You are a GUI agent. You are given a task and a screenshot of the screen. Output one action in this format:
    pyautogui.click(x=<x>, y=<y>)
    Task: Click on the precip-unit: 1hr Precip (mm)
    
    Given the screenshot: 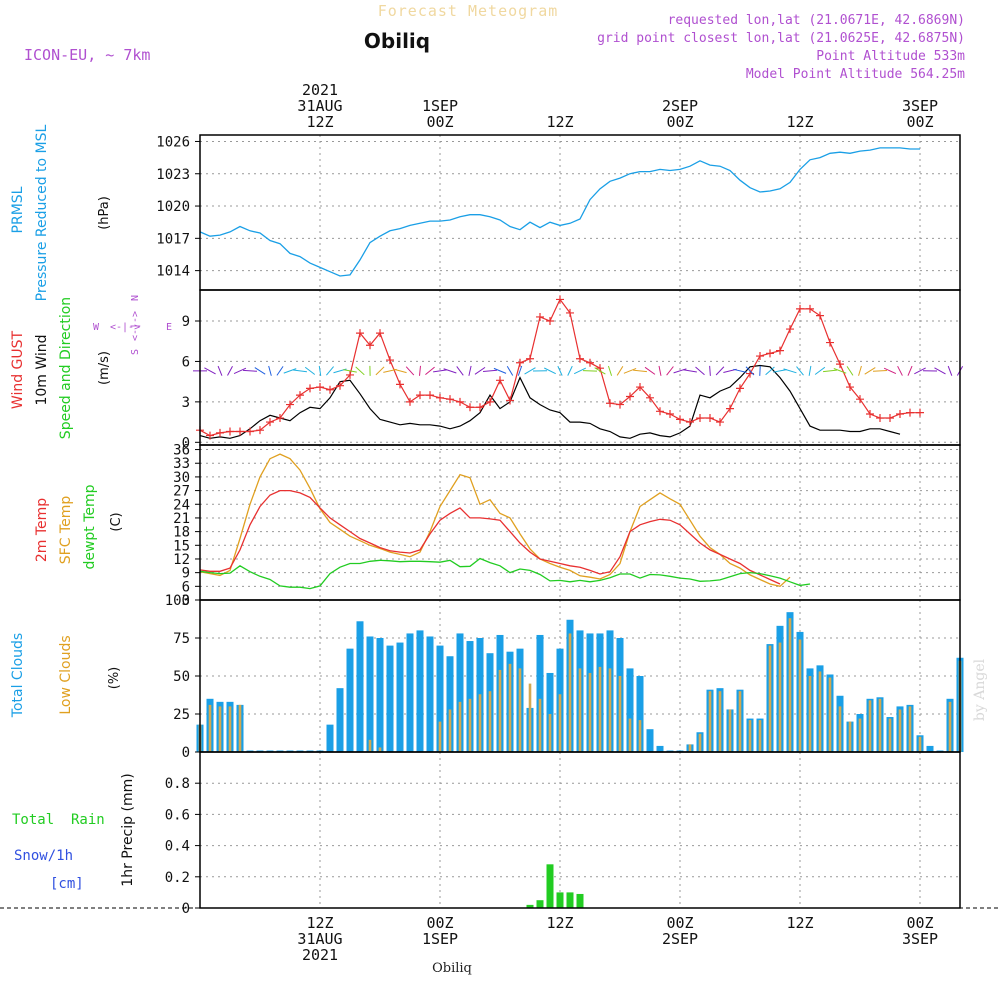 What is the action you would take?
    pyautogui.click(x=128, y=829)
    